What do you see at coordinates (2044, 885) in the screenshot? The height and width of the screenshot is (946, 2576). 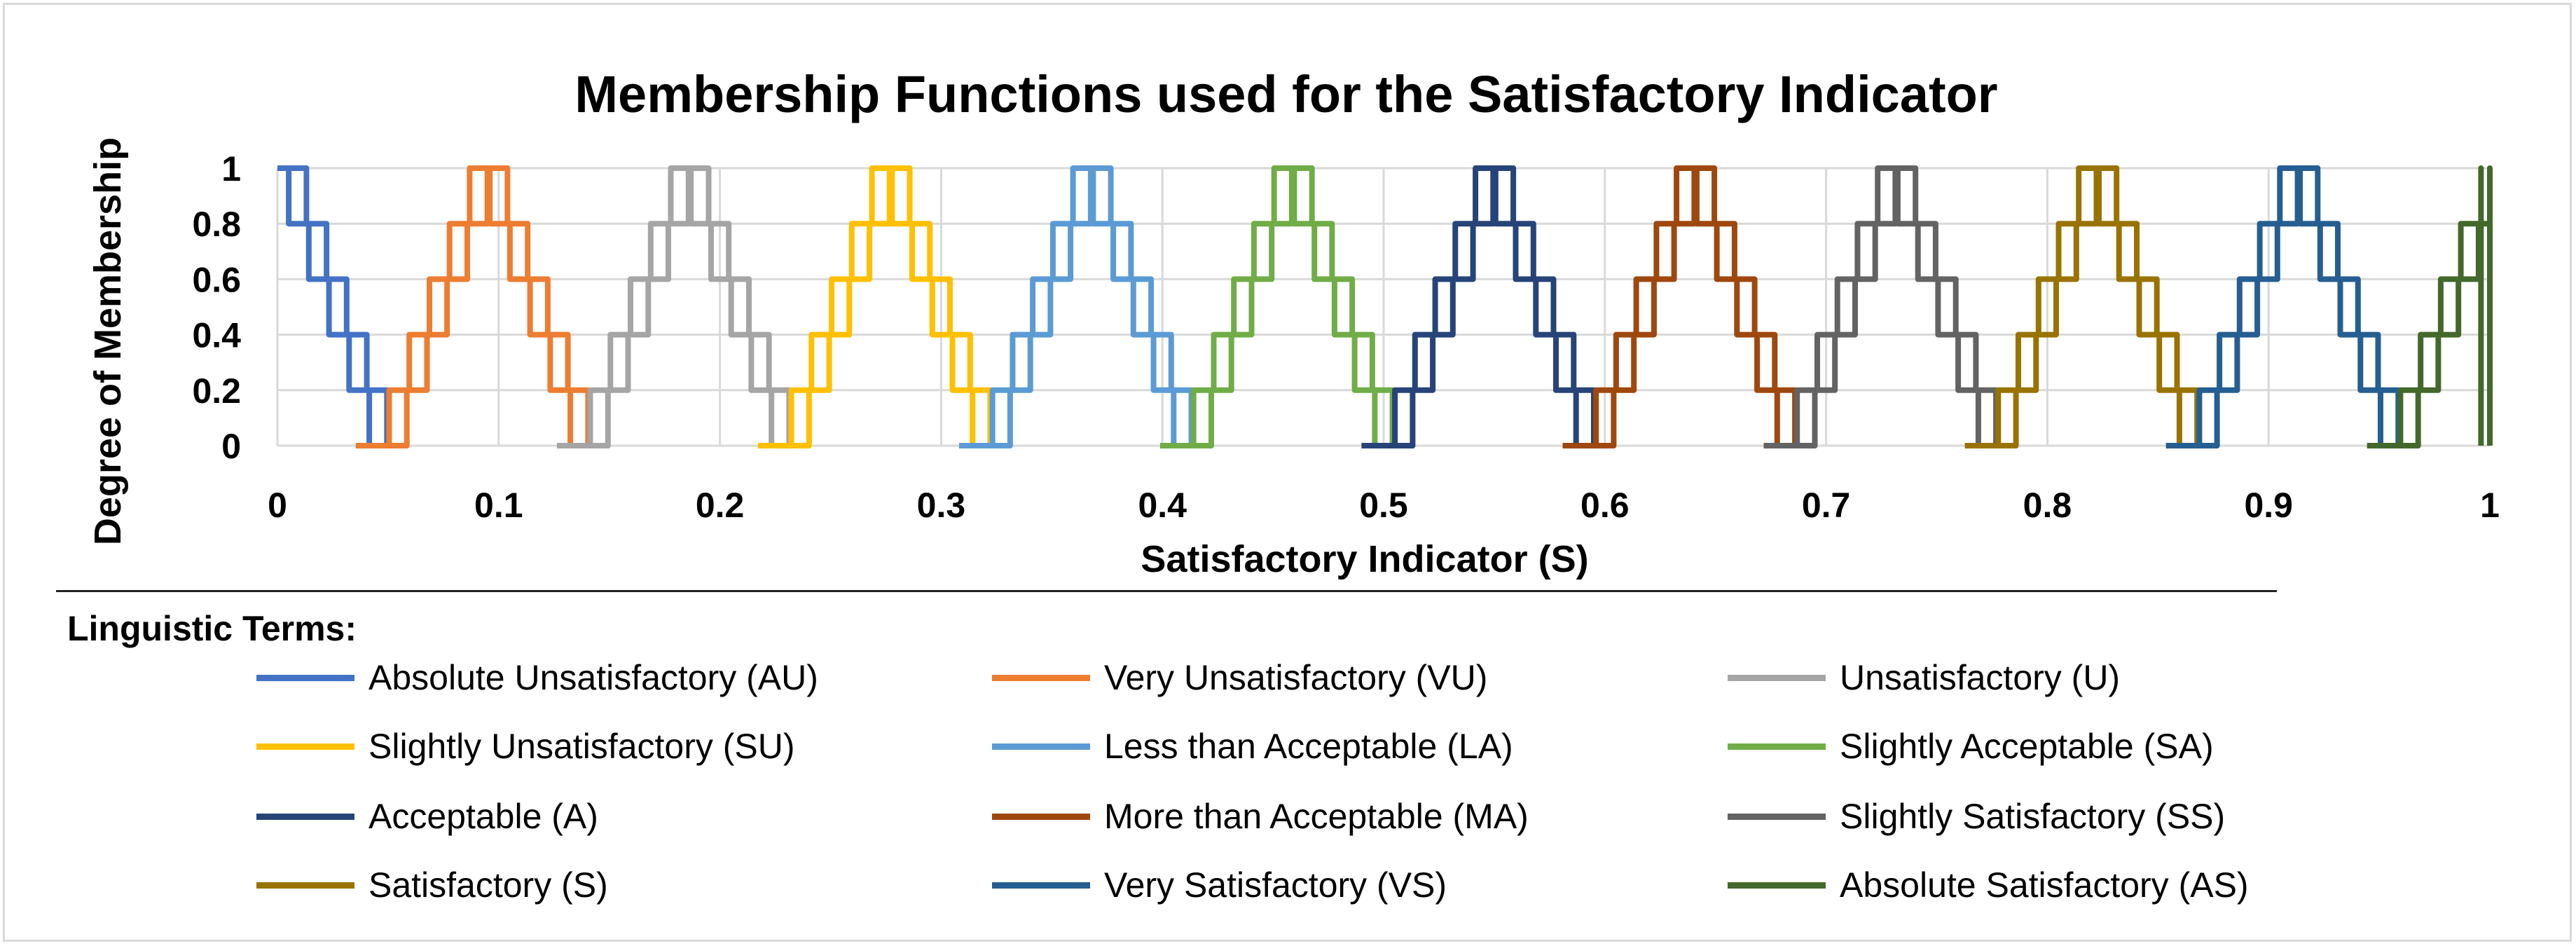 I see `legend-label: Absolute Satisfactory (AS)` at bounding box center [2044, 885].